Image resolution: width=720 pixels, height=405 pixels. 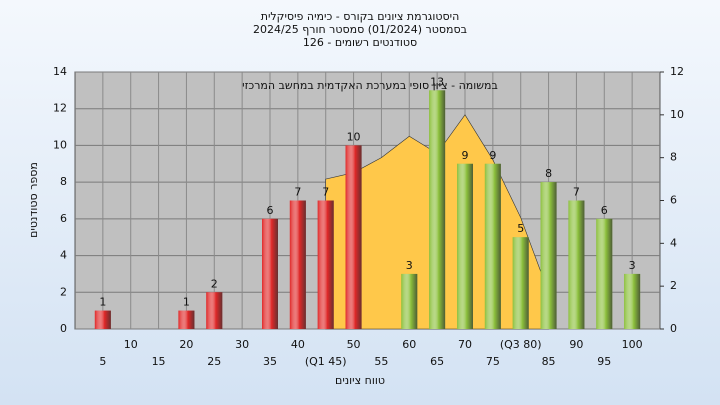 What do you see at coordinates (360, 380) in the screenshot?
I see `x-axis-label: טווח ציונים` at bounding box center [360, 380].